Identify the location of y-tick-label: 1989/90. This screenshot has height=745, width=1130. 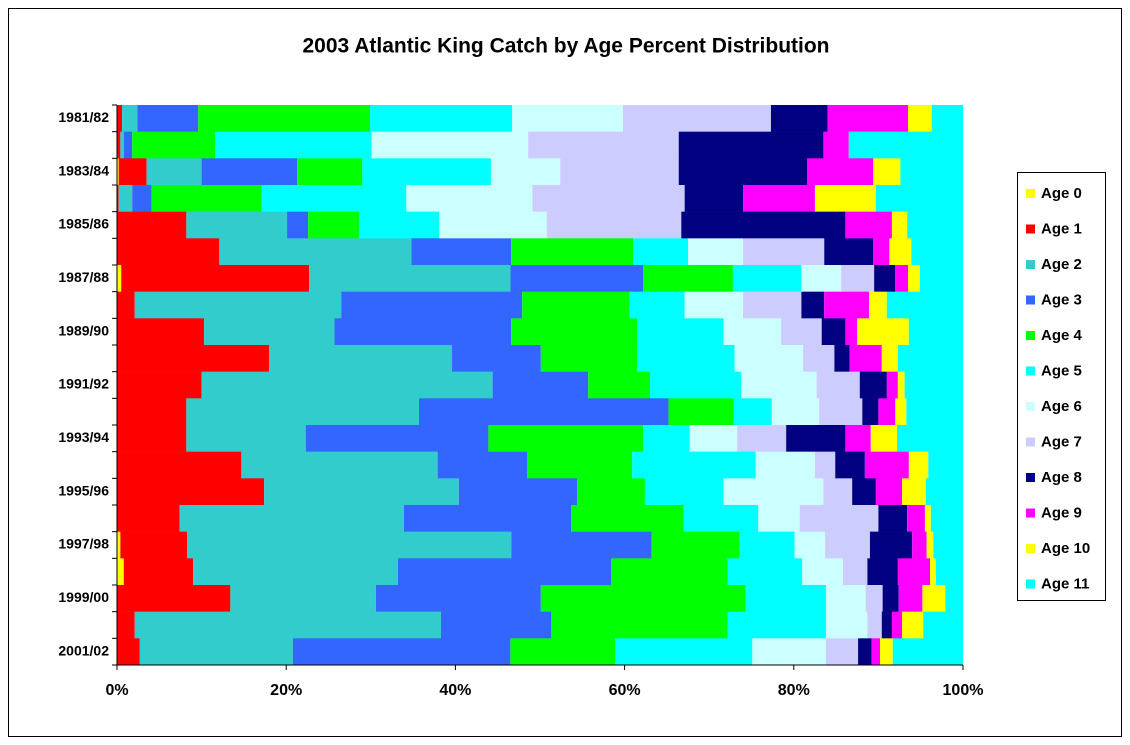
(83, 330).